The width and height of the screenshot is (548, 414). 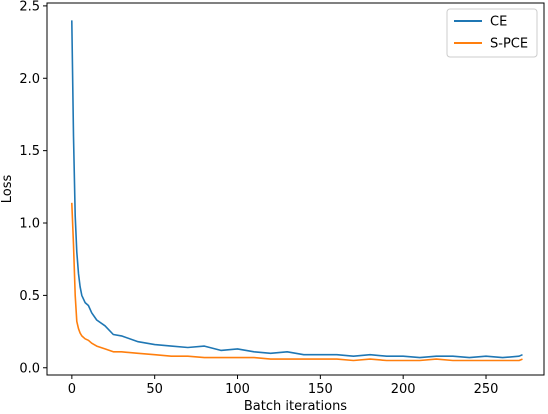 What do you see at coordinates (33, 188) in the screenshot?
I see `y-axis-ticks: 0.0 0.5 1.0 1.5 2.0 2.5` at bounding box center [33, 188].